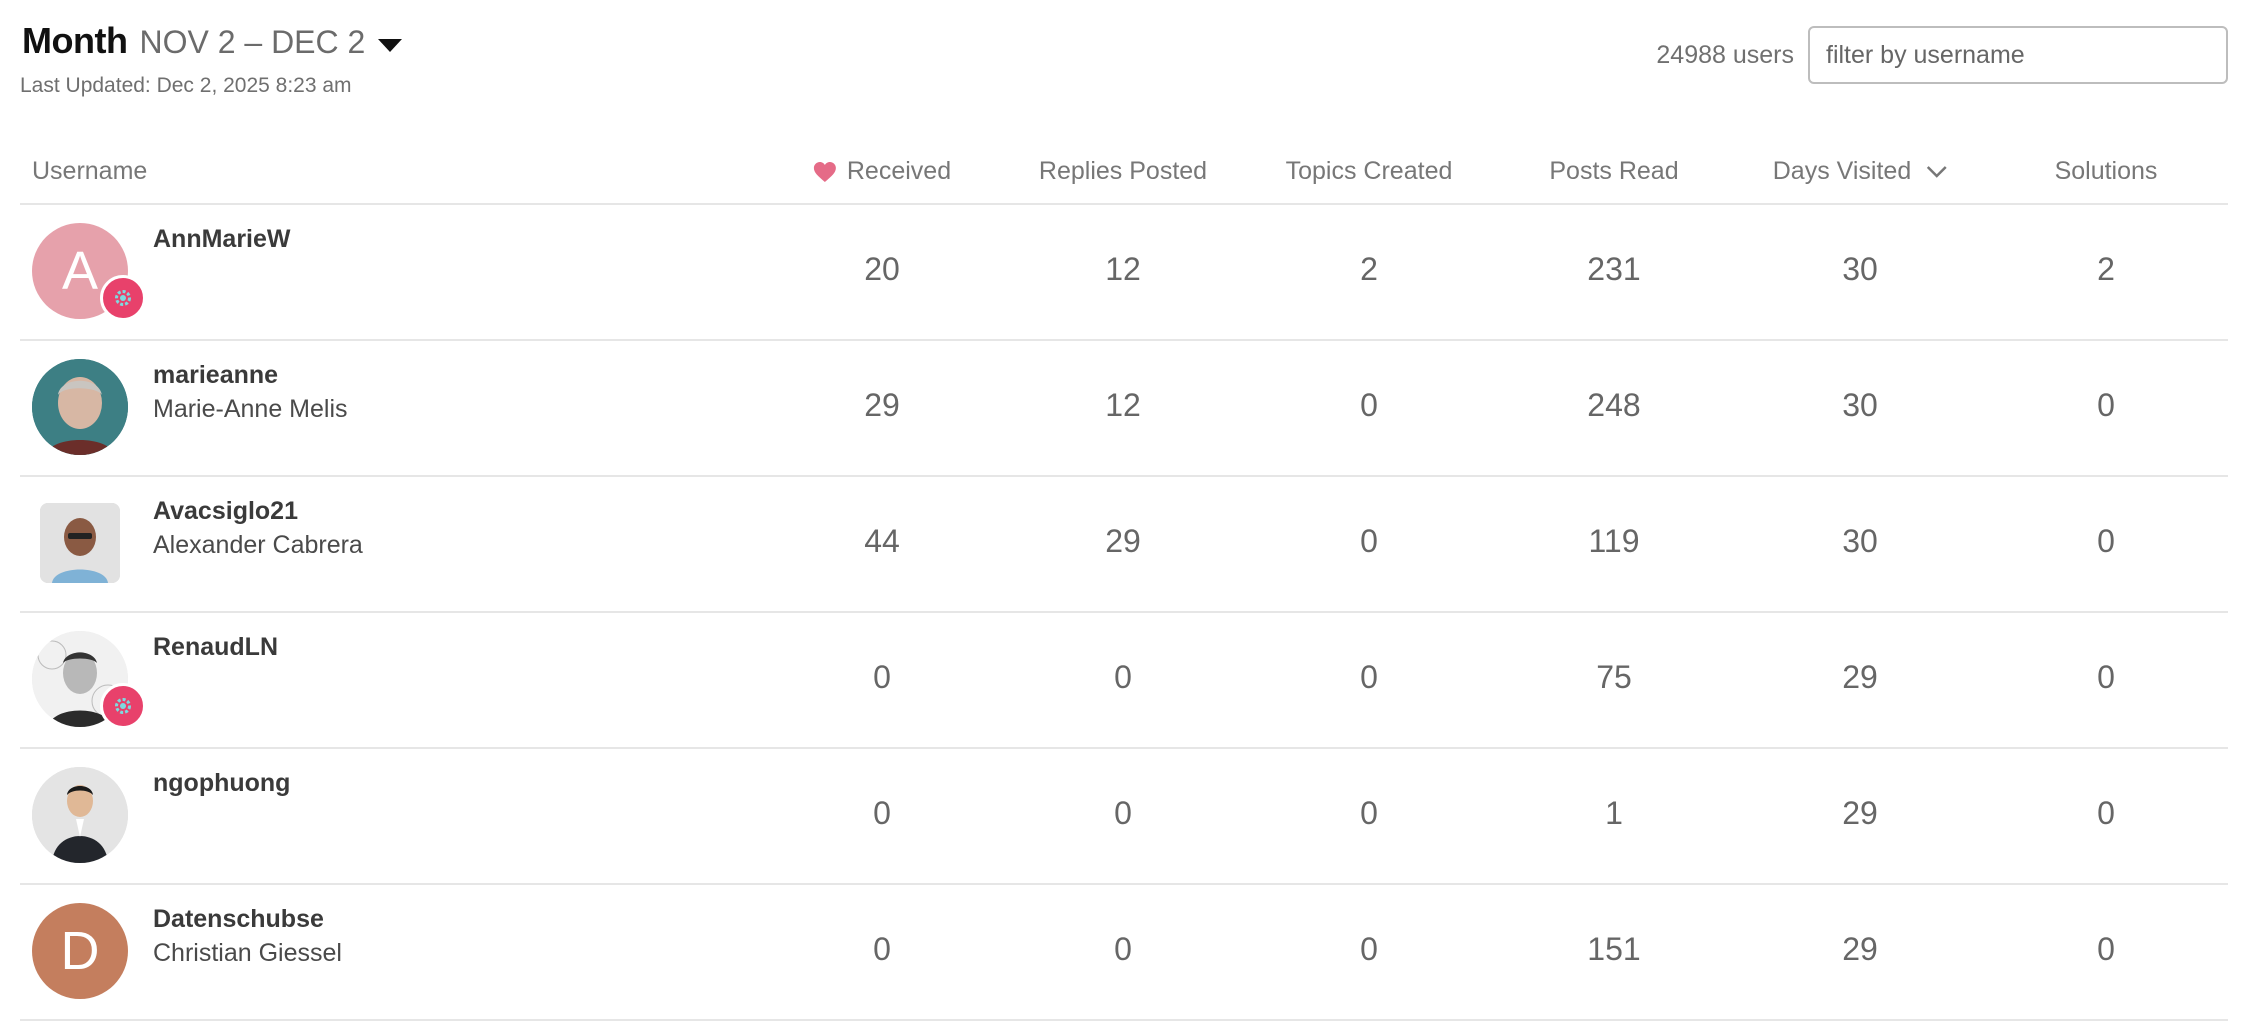 This screenshot has height=1021, width=2248. I want to click on column-header-days-visited: Days Visited, so click(1860, 171).